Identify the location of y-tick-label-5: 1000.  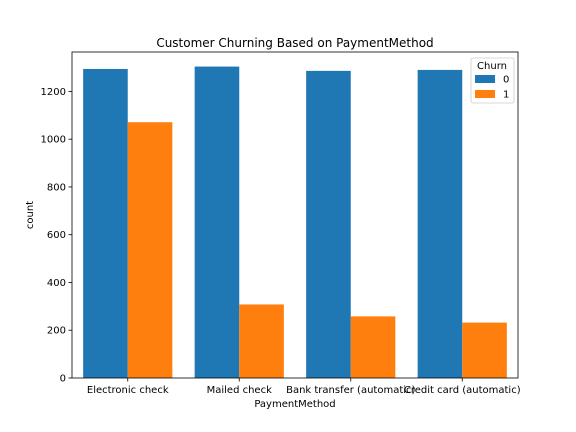
(53, 140).